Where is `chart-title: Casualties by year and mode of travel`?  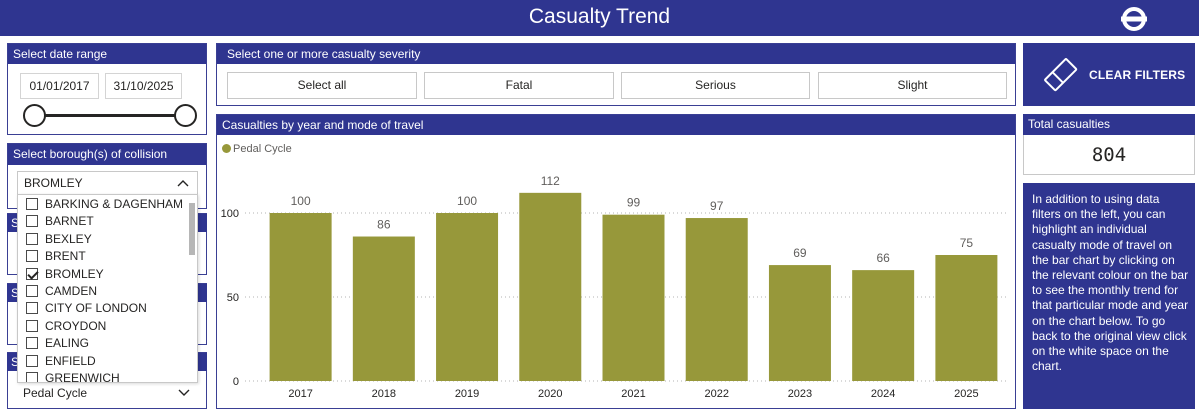
chart-title: Casualties by year and mode of travel is located at coordinates (616, 125).